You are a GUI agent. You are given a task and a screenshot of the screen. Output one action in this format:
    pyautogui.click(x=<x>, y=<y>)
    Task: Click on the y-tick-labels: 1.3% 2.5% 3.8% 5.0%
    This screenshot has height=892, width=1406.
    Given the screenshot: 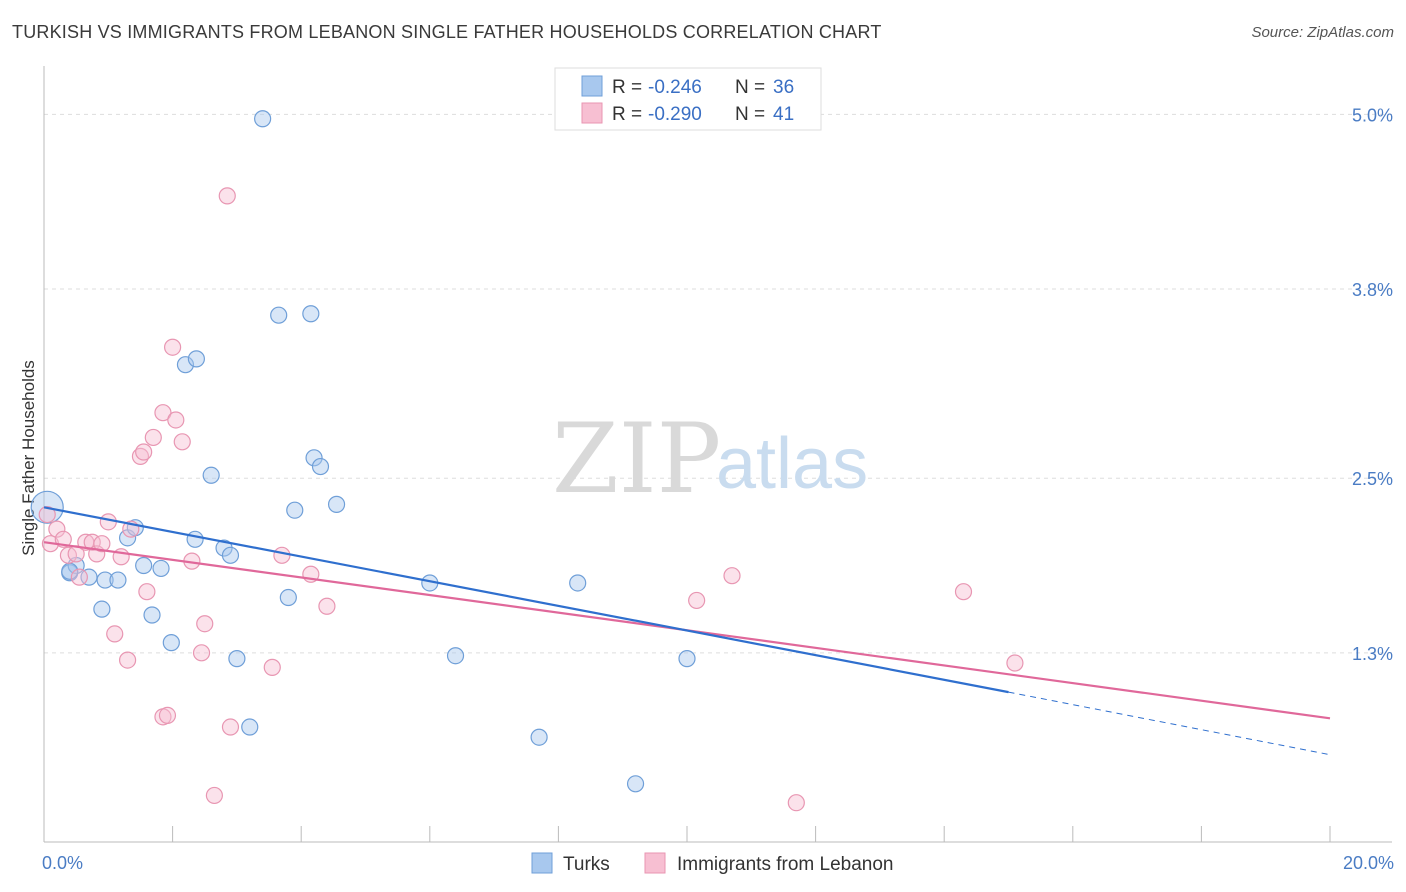 What is the action you would take?
    pyautogui.click(x=1372, y=384)
    